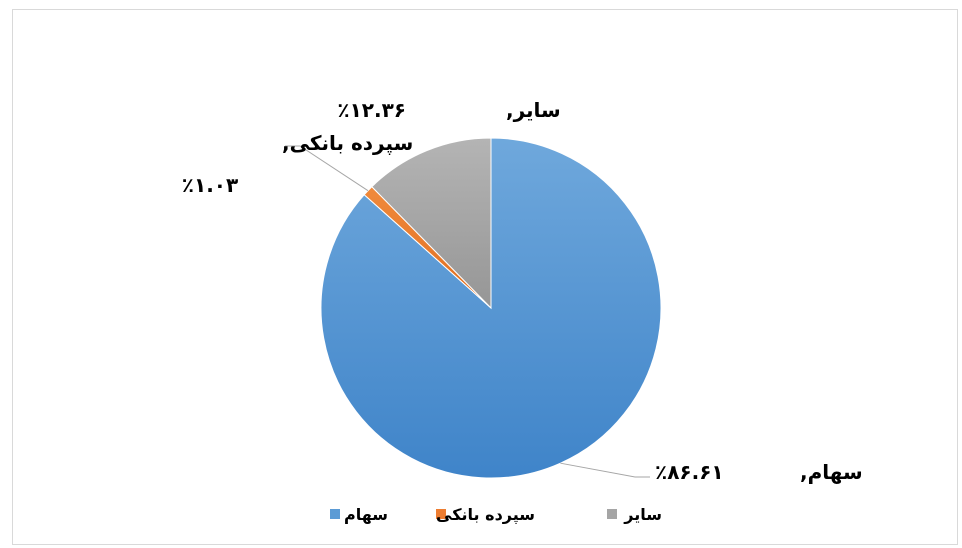  I want to click on legend-label-sayer: سایر, so click(642, 514).